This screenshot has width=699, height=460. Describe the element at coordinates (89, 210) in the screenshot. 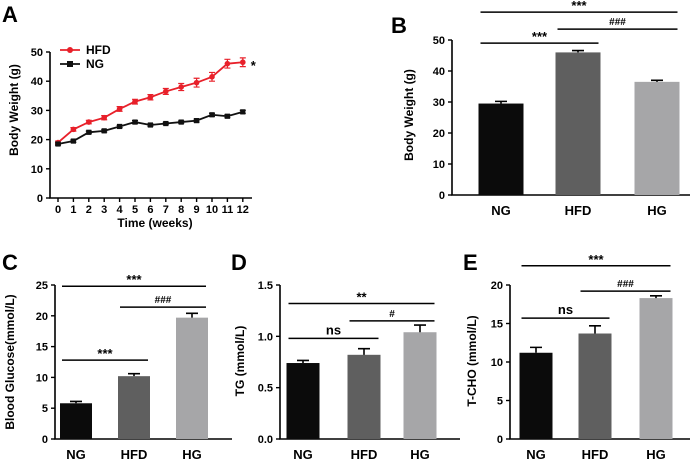

I see `panel-a-x-tick-label: 2` at that location.